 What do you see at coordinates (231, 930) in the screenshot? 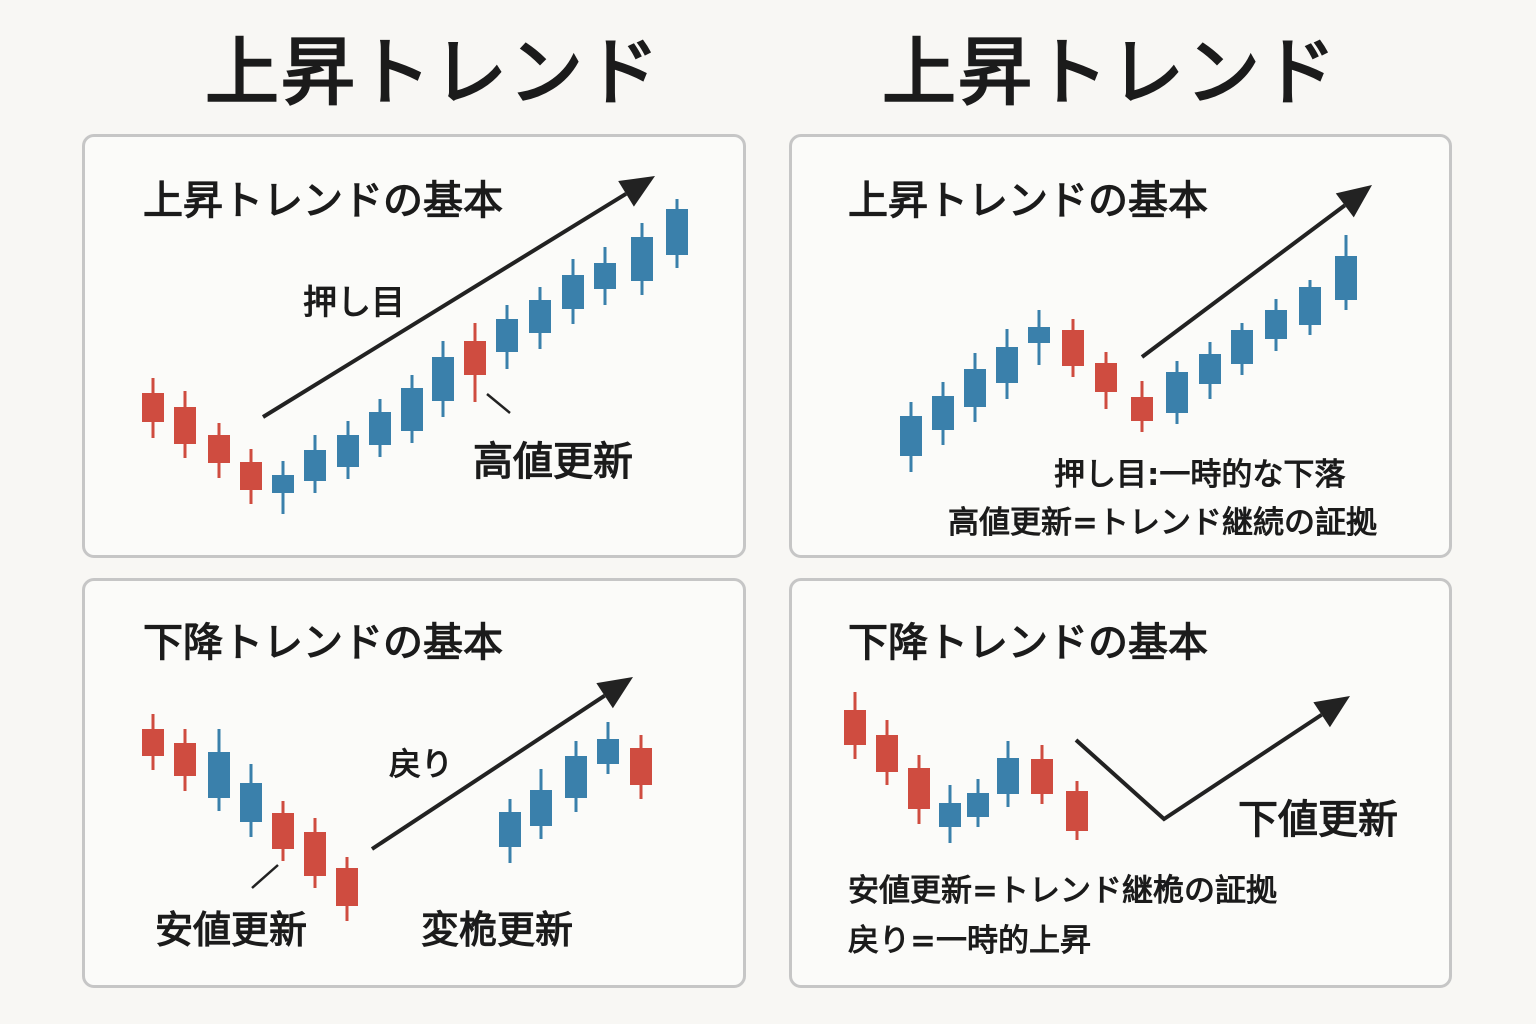
I see `lower-low-label: 安値更新` at bounding box center [231, 930].